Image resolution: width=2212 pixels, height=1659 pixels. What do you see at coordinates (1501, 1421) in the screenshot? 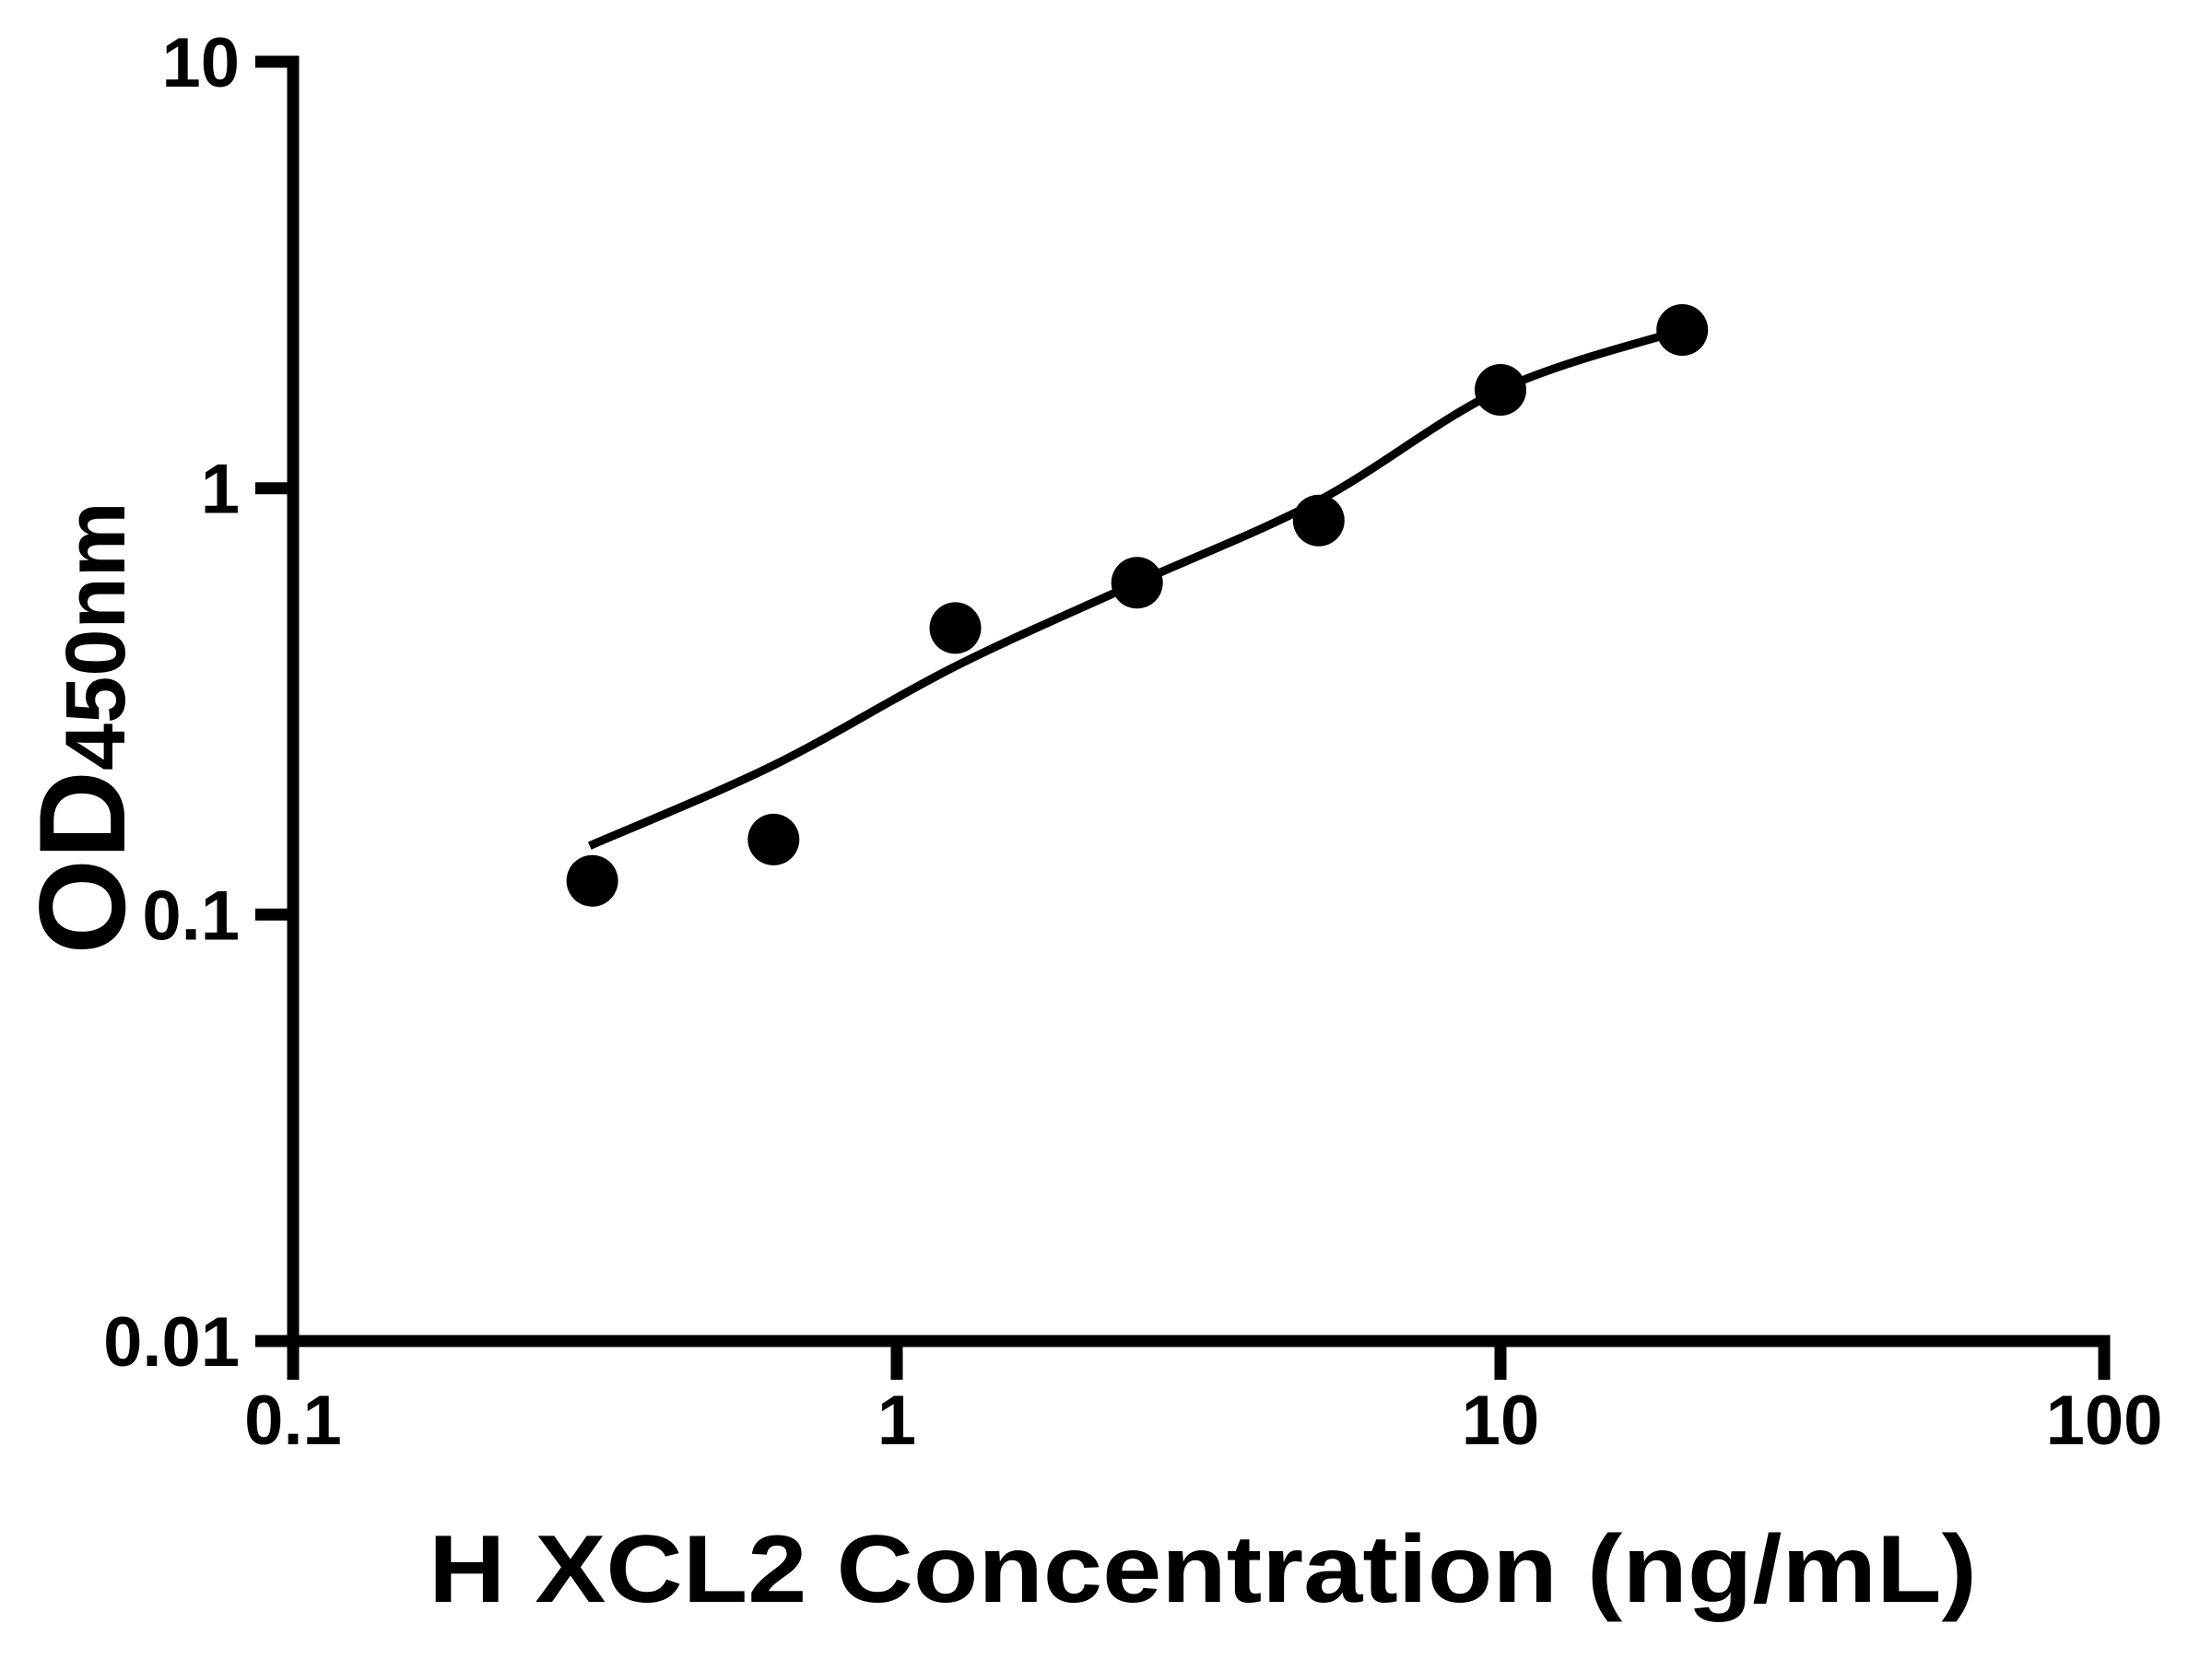
I see `x-axis-tick-label: 10` at bounding box center [1501, 1421].